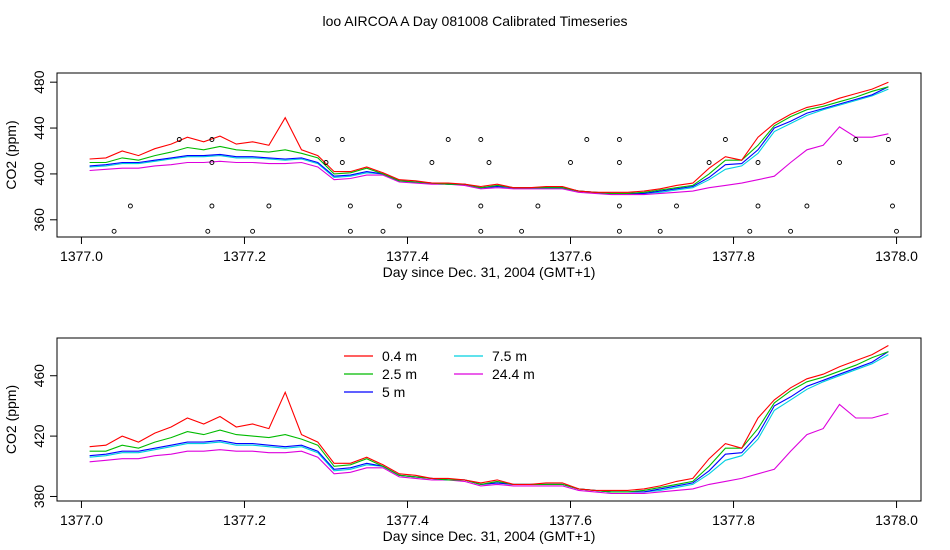  Describe the element at coordinates (489, 449) in the screenshot. I see `bottom-series-24-4-m` at that location.